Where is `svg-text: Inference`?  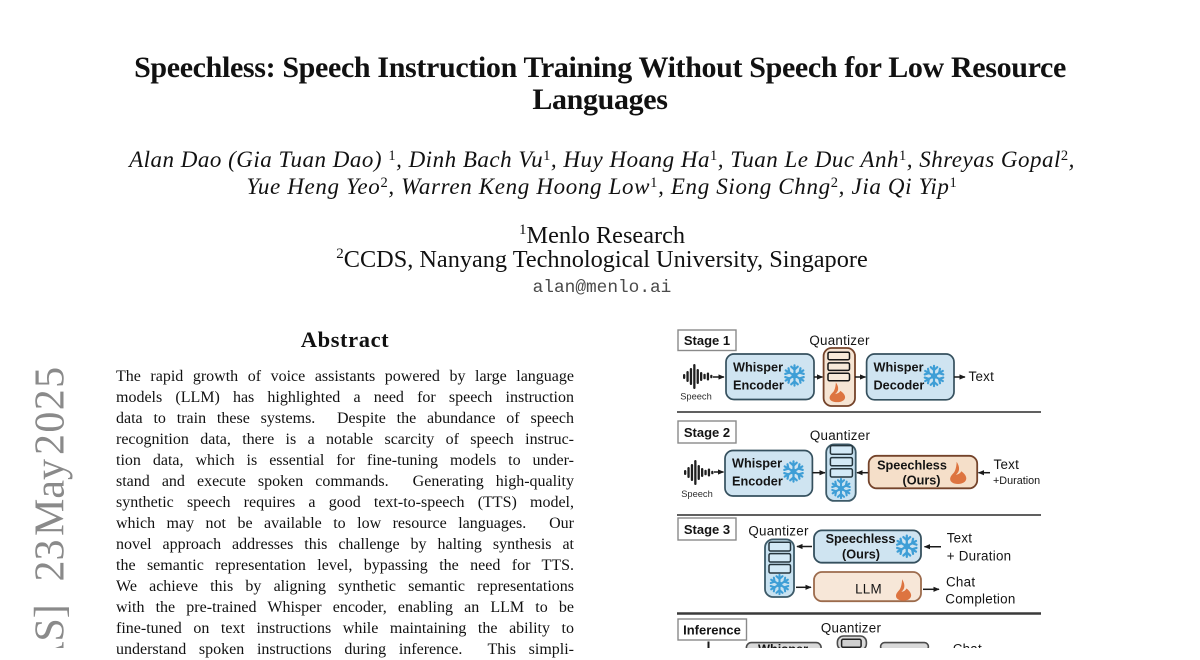
svg-text: Inference is located at coordinates (712, 629).